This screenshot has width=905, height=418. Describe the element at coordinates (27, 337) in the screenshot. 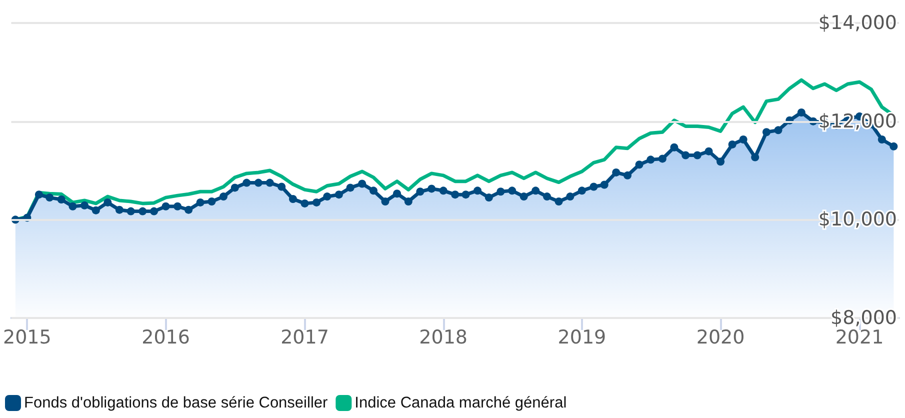

I see `x-tick-label: 2015` at that location.